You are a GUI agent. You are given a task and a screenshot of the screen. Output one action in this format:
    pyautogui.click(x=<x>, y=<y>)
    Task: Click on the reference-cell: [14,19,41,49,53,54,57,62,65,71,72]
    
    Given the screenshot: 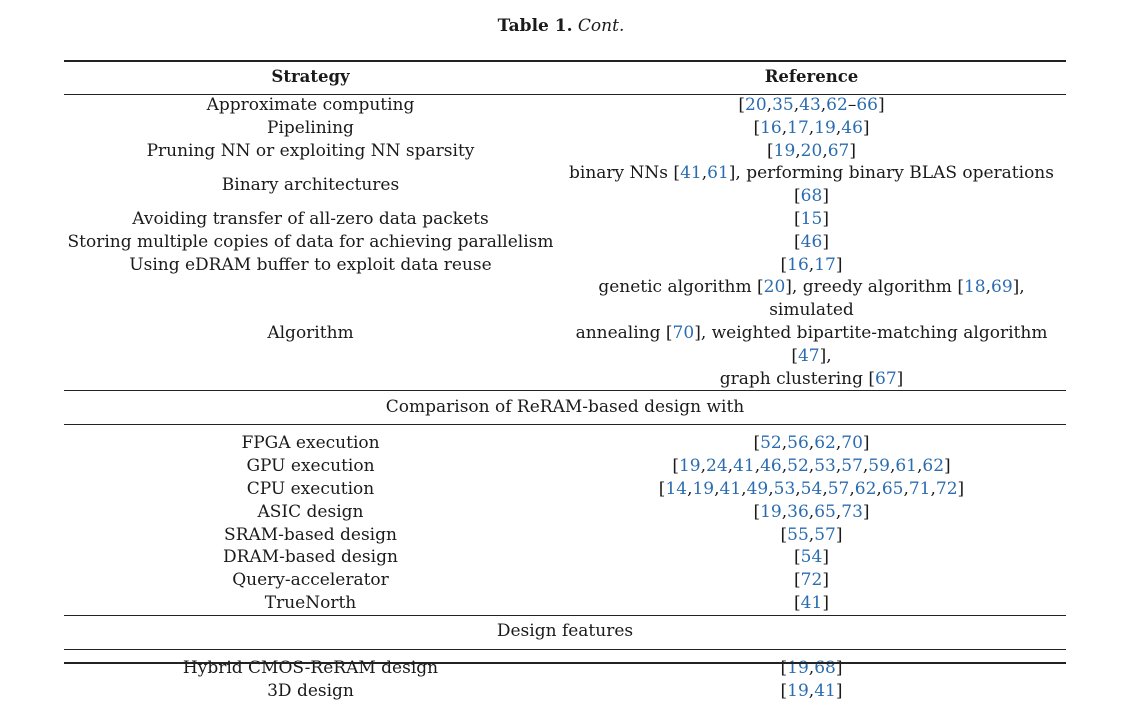 What is the action you would take?
    pyautogui.click(x=811, y=489)
    